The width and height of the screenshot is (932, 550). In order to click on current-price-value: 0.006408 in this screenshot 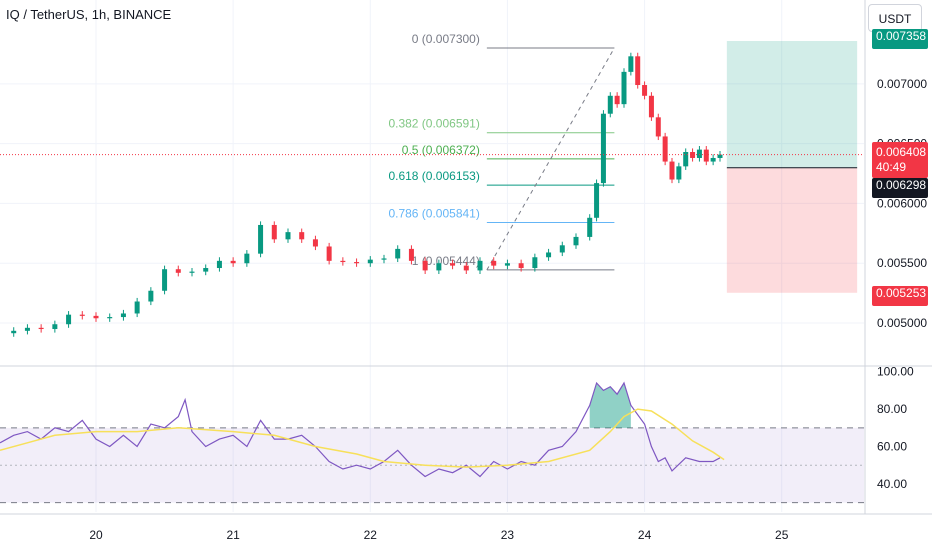, I will do `click(901, 152)`.